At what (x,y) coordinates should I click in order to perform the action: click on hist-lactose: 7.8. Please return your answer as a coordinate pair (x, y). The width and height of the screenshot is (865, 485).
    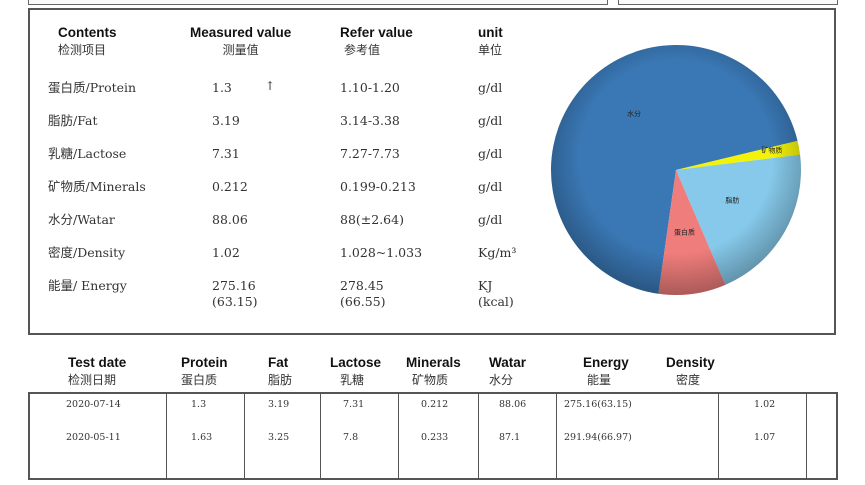
    Looking at the image, I should click on (351, 437).